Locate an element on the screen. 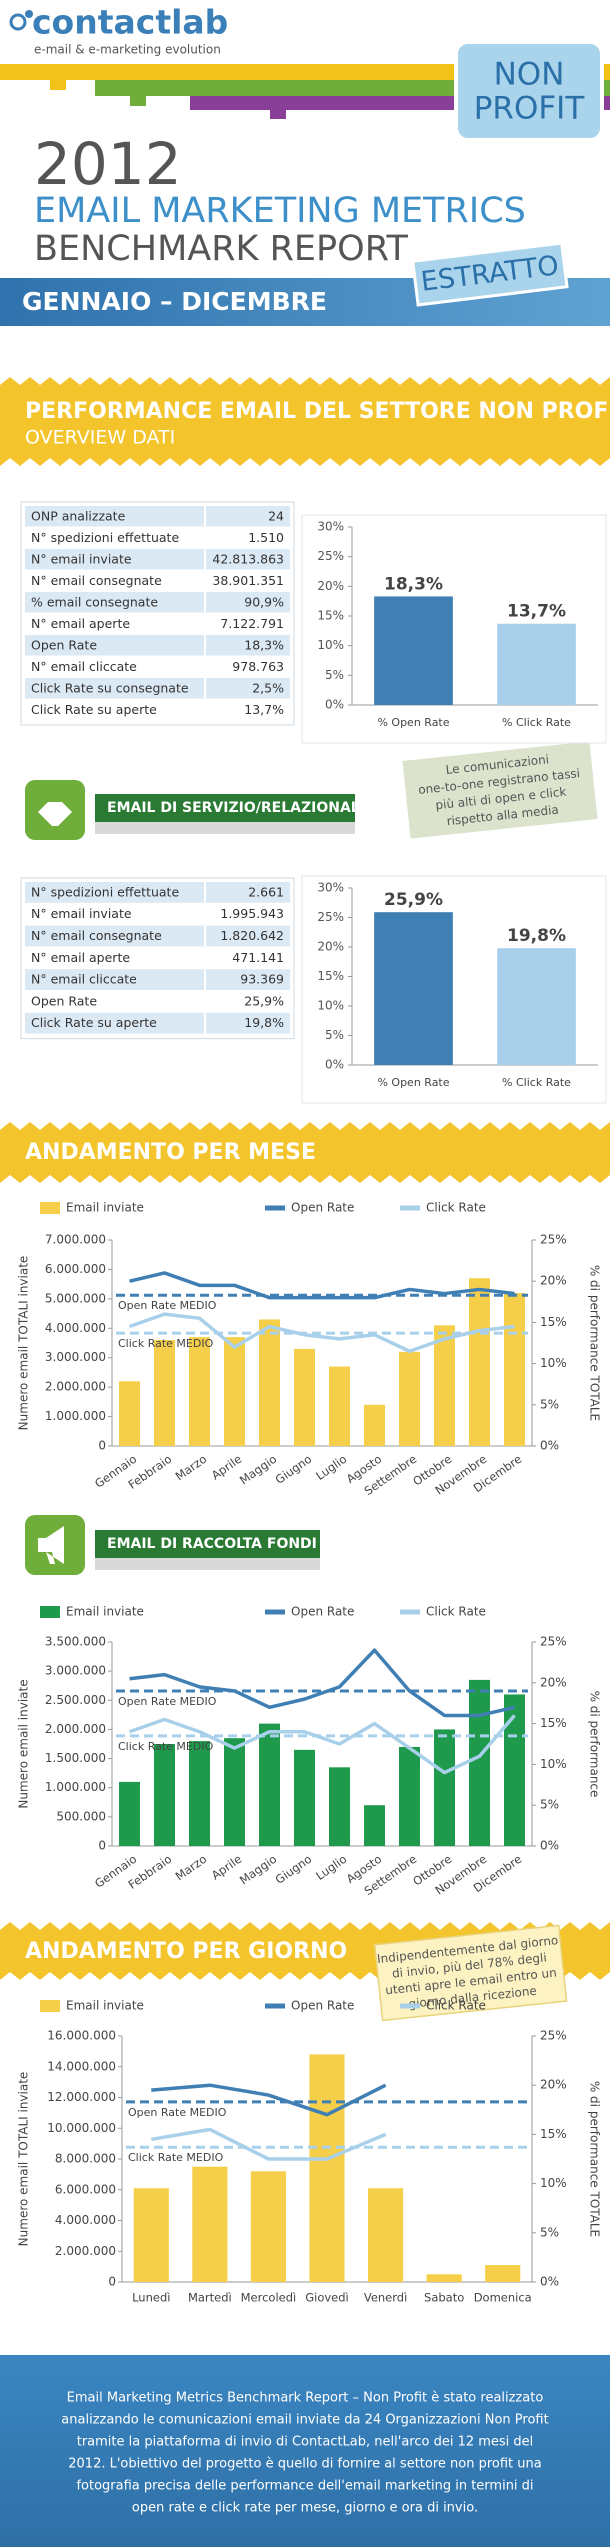 The width and height of the screenshot is (610, 2547). x-tick-label: Domenica is located at coordinates (503, 2298).